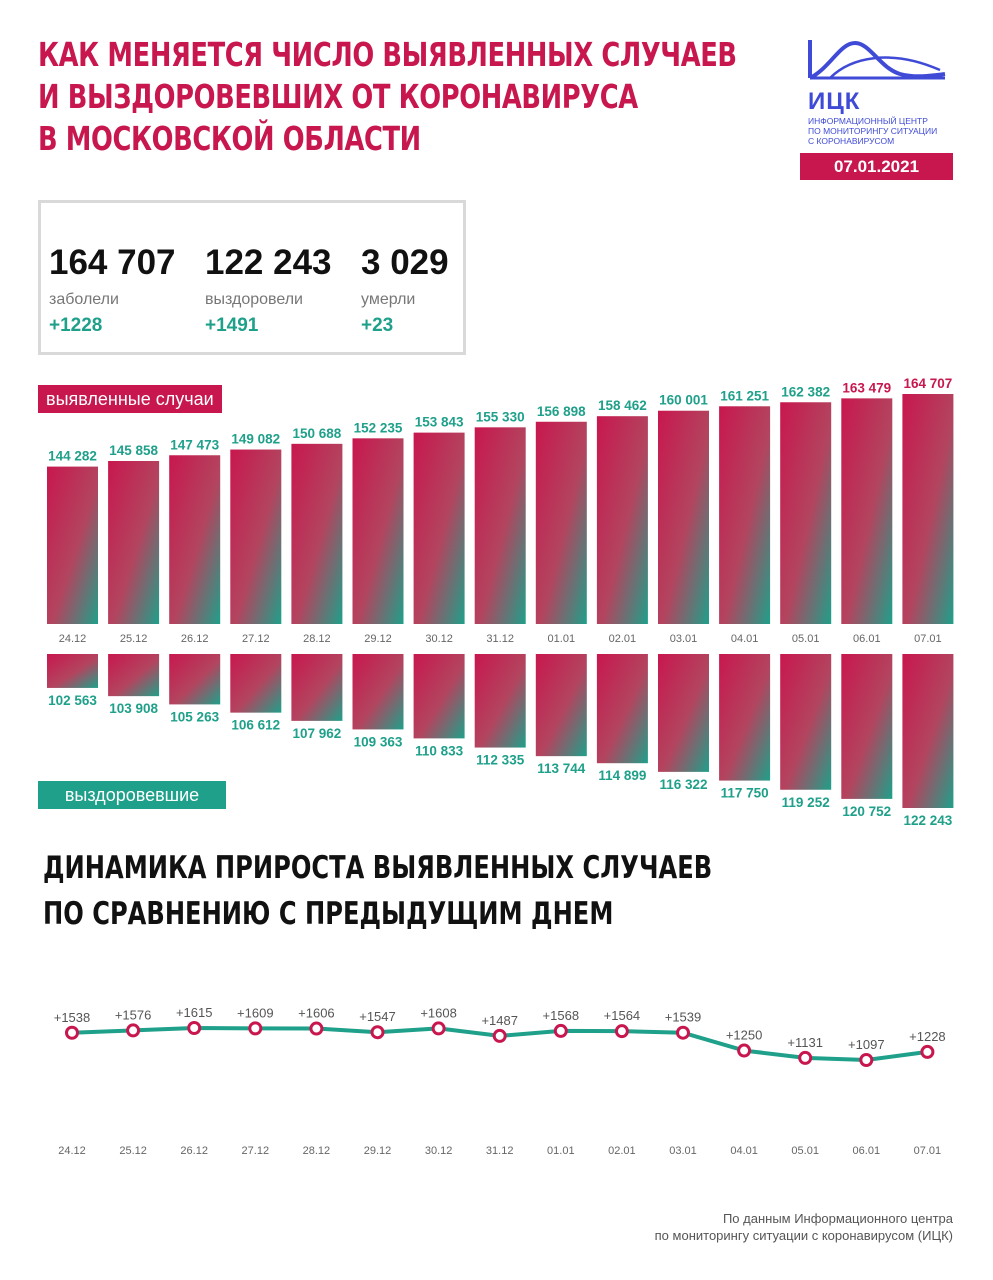 The height and width of the screenshot is (1280, 993). Describe the element at coordinates (84, 299) in the screenshot. I see `infected-label: заболели` at that location.